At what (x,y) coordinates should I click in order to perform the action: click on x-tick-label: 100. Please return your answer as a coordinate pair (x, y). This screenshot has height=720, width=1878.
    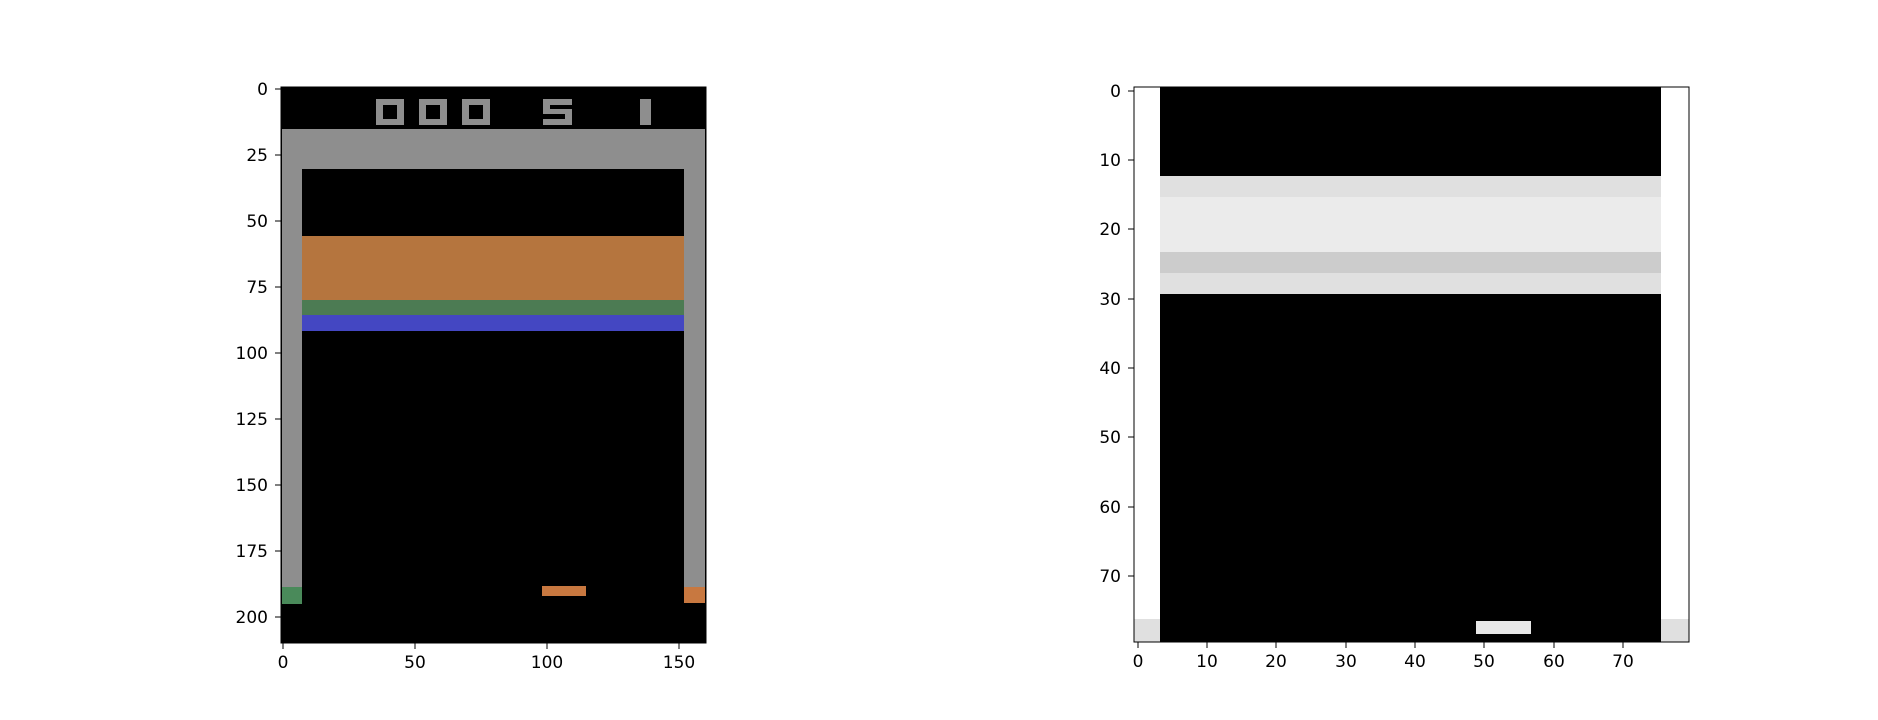
    Looking at the image, I should click on (547, 663).